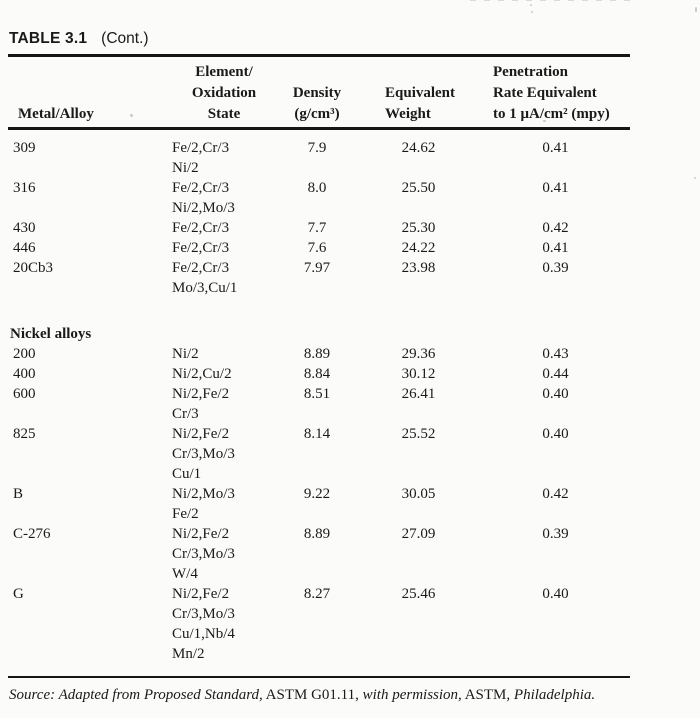  I want to click on cell-oxidation-state: Ni/2,Cu/2, so click(224, 374).